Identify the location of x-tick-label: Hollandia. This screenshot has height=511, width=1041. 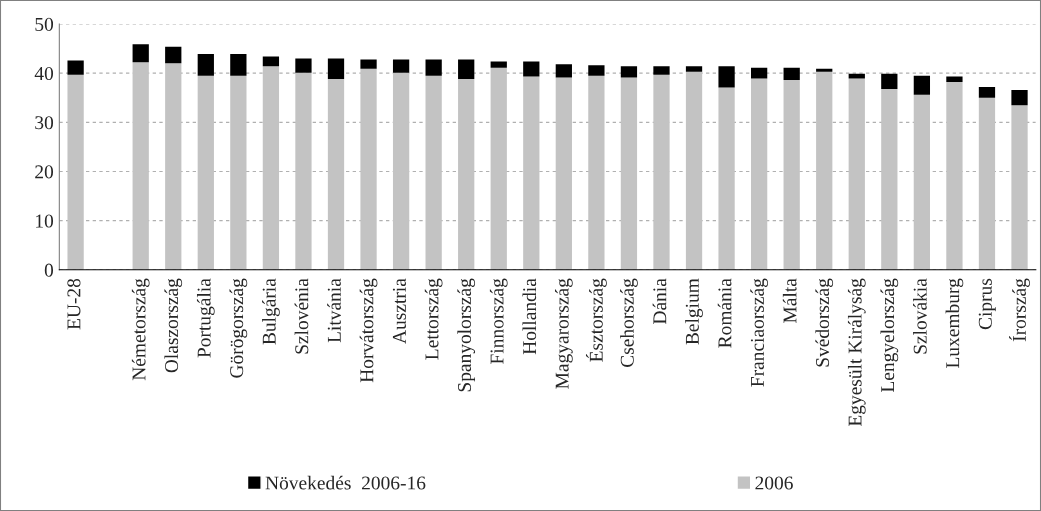
(529, 316).